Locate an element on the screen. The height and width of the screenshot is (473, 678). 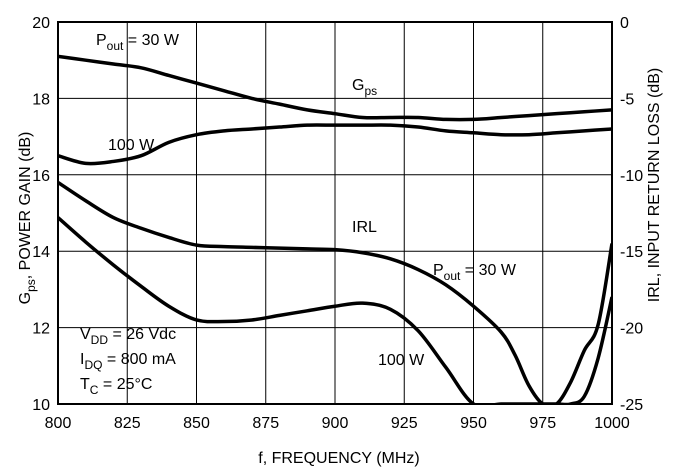
y-left-tick-label: 14 is located at coordinates (41, 252).